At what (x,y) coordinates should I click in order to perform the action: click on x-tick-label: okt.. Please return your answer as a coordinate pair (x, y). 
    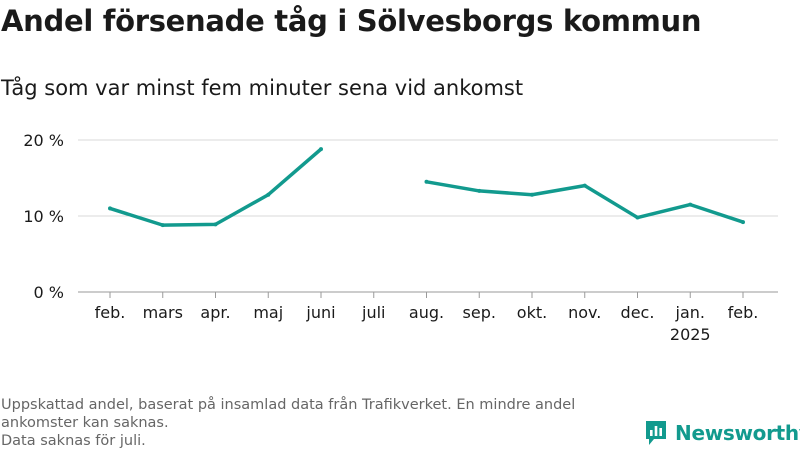
    Looking at the image, I should click on (532, 312).